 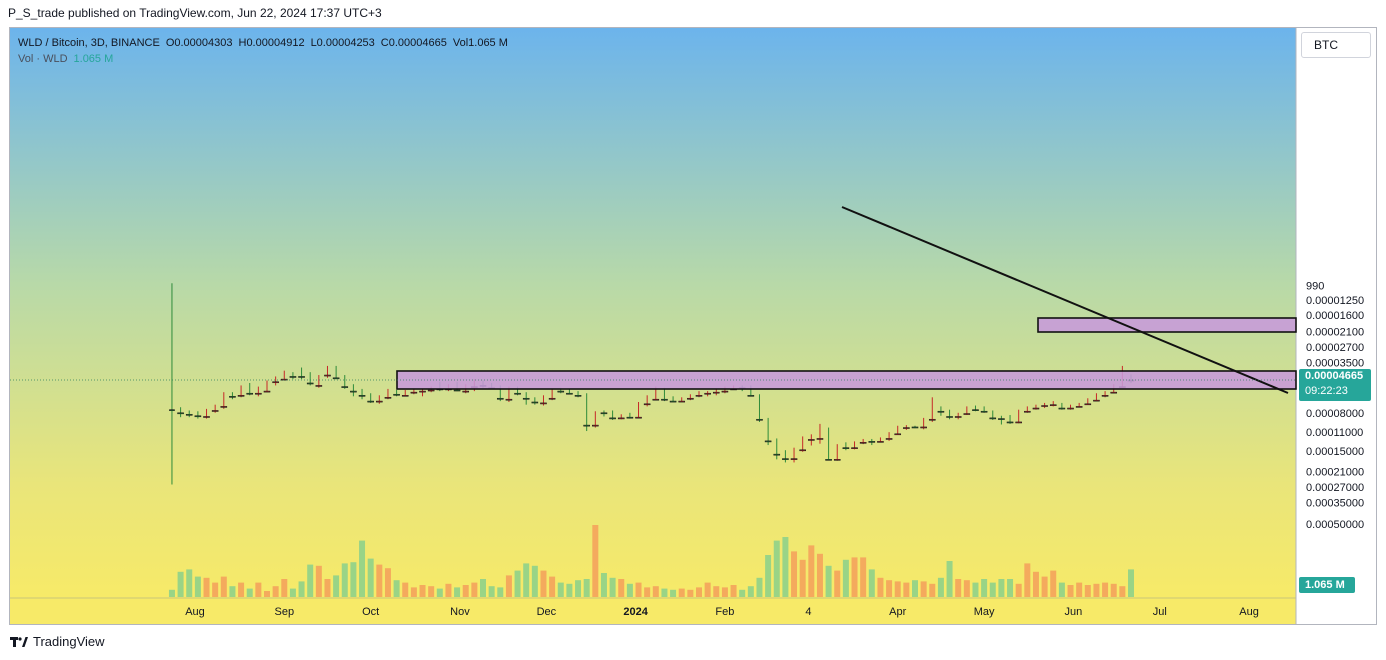 What do you see at coordinates (975, 589) in the screenshot?
I see `volume-bar` at bounding box center [975, 589].